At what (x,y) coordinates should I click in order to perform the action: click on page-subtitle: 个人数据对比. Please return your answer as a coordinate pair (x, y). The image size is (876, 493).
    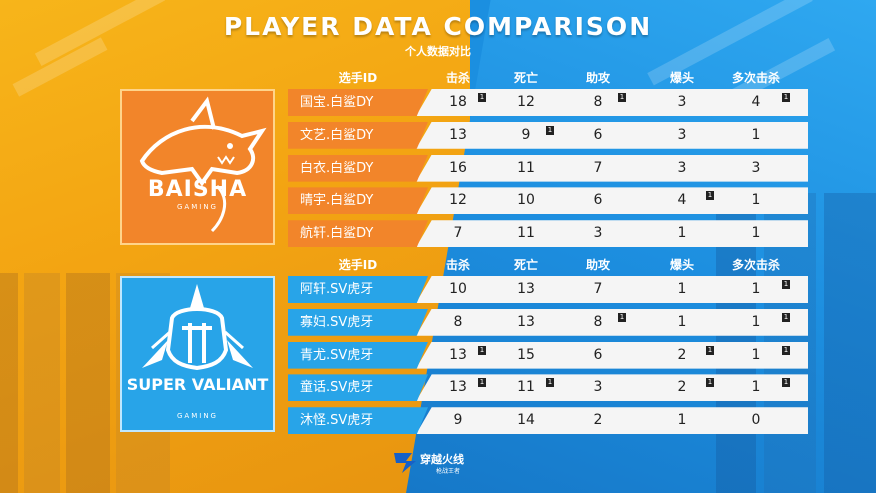
    Looking at the image, I should click on (438, 51).